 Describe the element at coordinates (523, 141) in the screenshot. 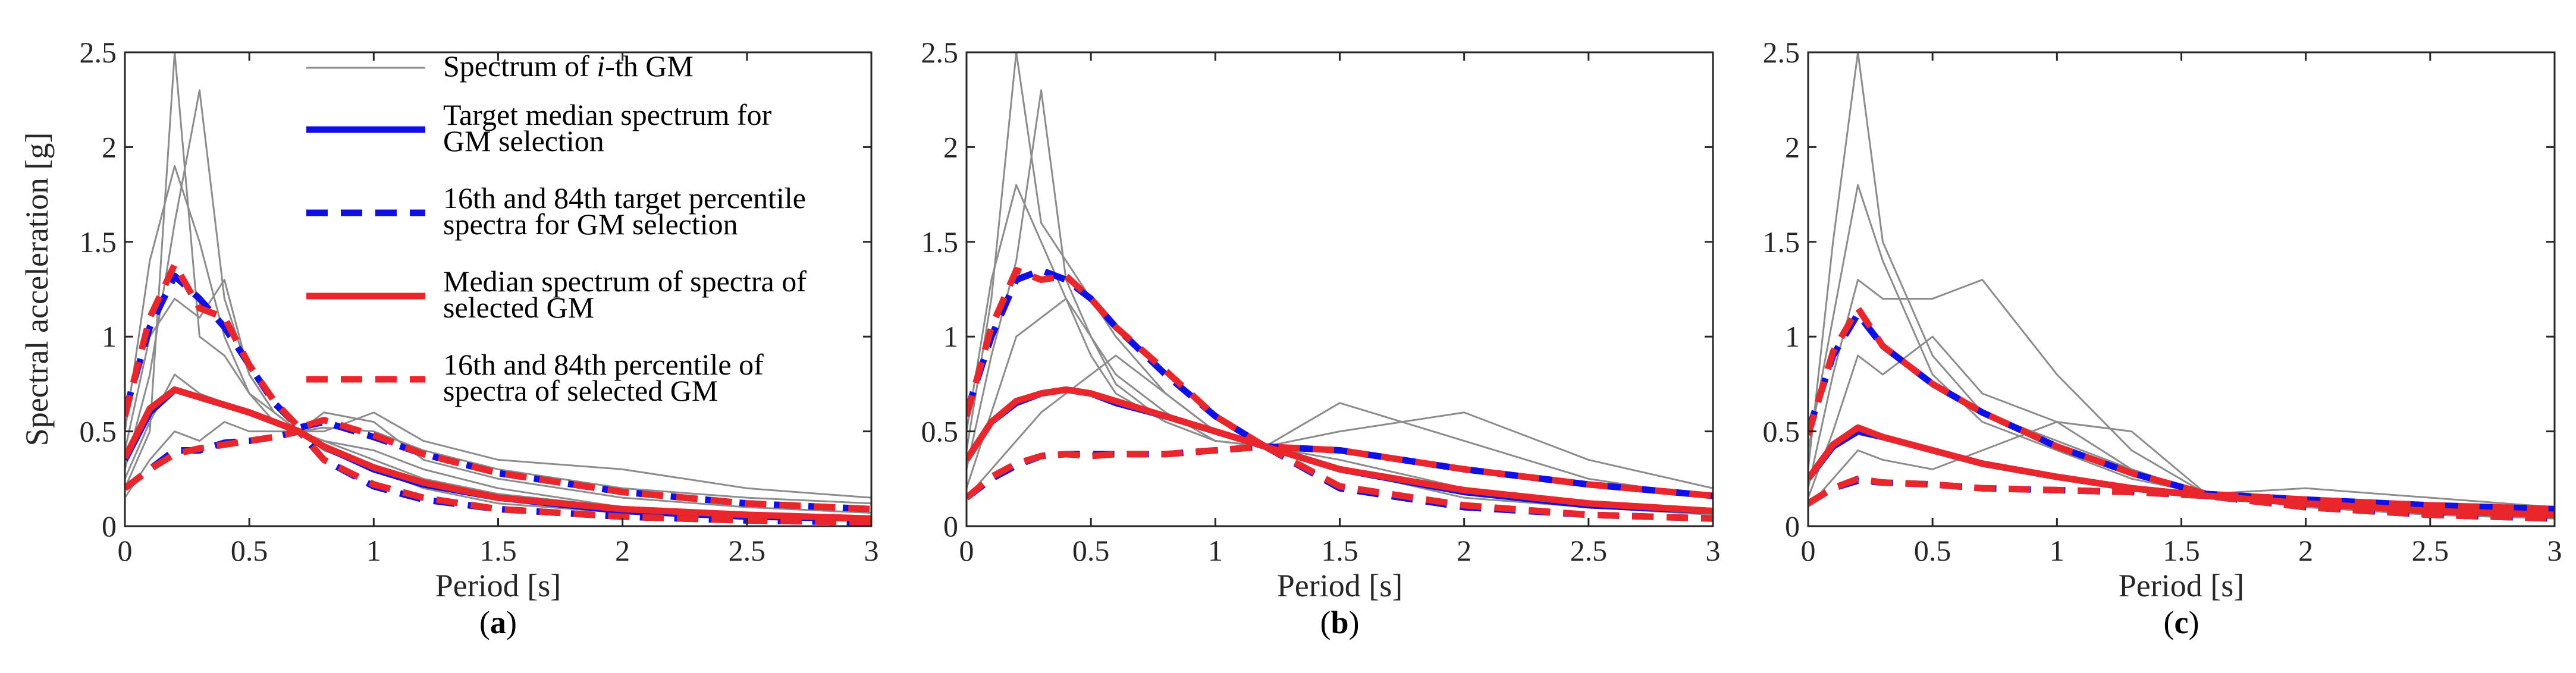

I see `legend-label: GM selection` at that location.